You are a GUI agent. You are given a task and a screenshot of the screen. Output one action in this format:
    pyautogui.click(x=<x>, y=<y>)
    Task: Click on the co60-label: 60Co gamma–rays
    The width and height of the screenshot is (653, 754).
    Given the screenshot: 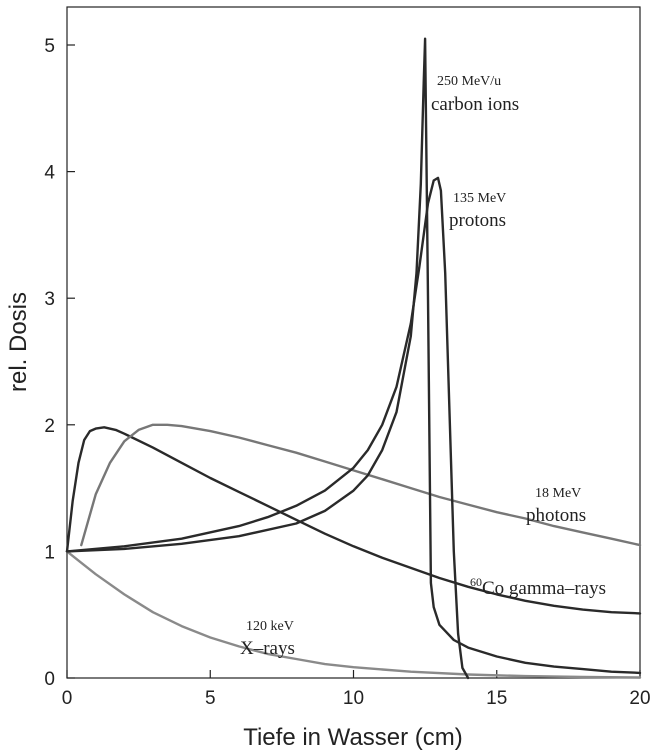 What is the action you would take?
    pyautogui.click(x=538, y=587)
    